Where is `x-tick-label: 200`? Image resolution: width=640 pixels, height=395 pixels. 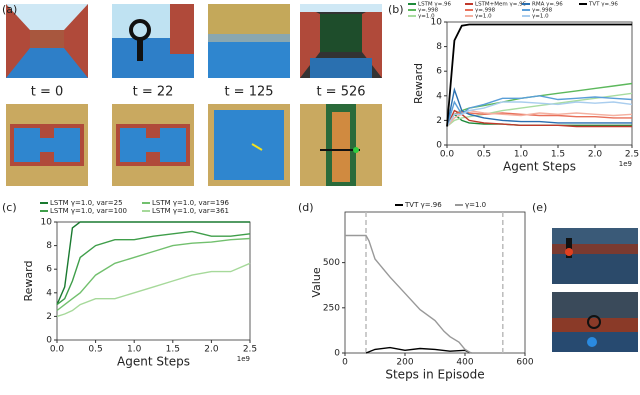 x-tick-label: 200 is located at coordinates (404, 363).